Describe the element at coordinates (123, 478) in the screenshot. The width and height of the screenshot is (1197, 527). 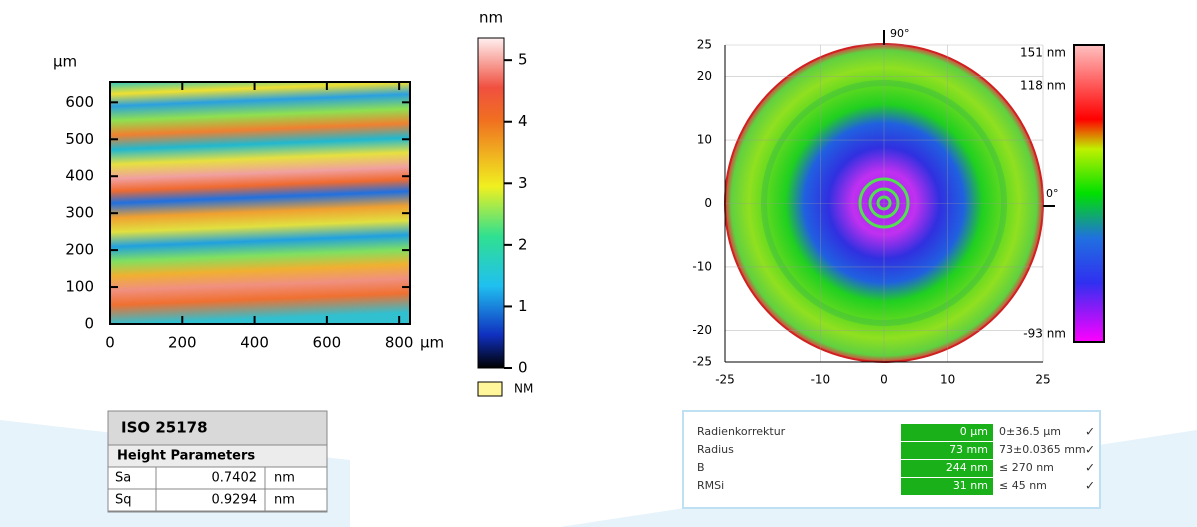
I see `param-name: Sa` at that location.